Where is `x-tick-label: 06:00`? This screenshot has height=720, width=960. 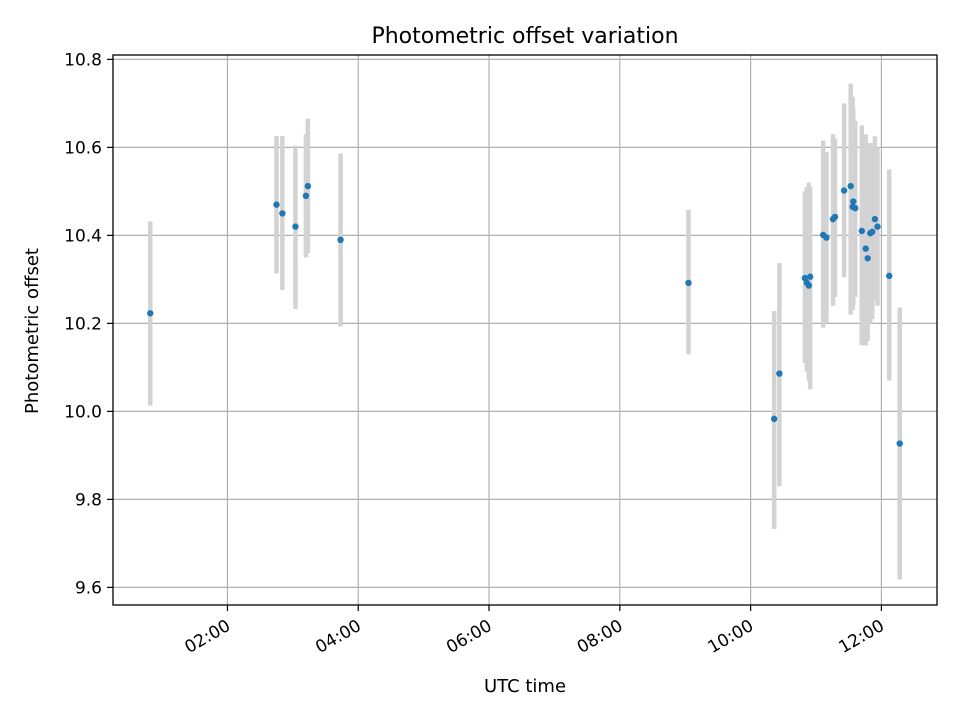 x-tick-label: 06:00 is located at coordinates (469, 637).